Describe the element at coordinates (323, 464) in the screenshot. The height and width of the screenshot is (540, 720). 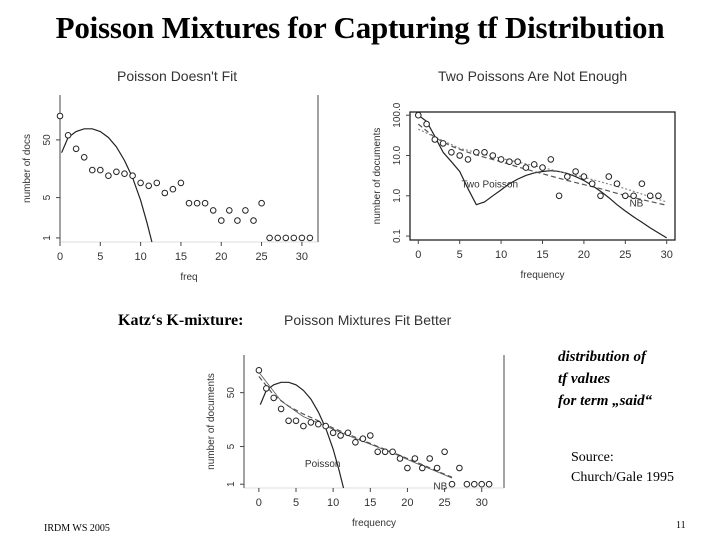
I see `curve-label: Poisson` at that location.